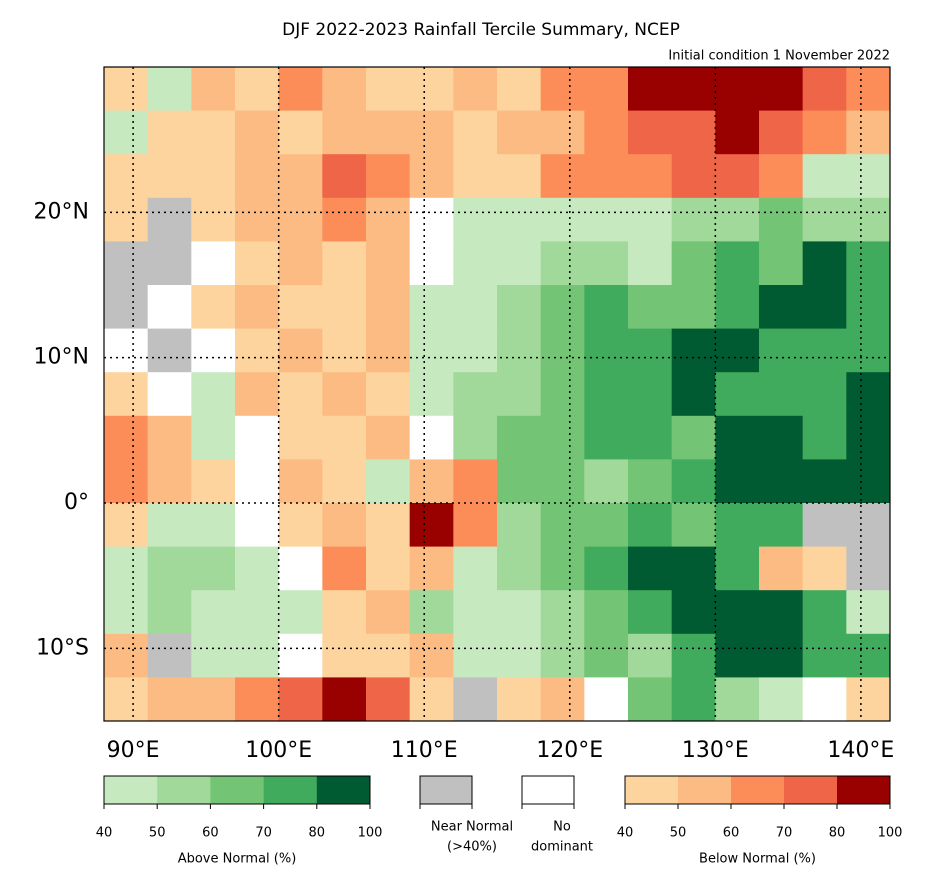  I want to click on colorbar-label: Above Normal (%), so click(237, 859).